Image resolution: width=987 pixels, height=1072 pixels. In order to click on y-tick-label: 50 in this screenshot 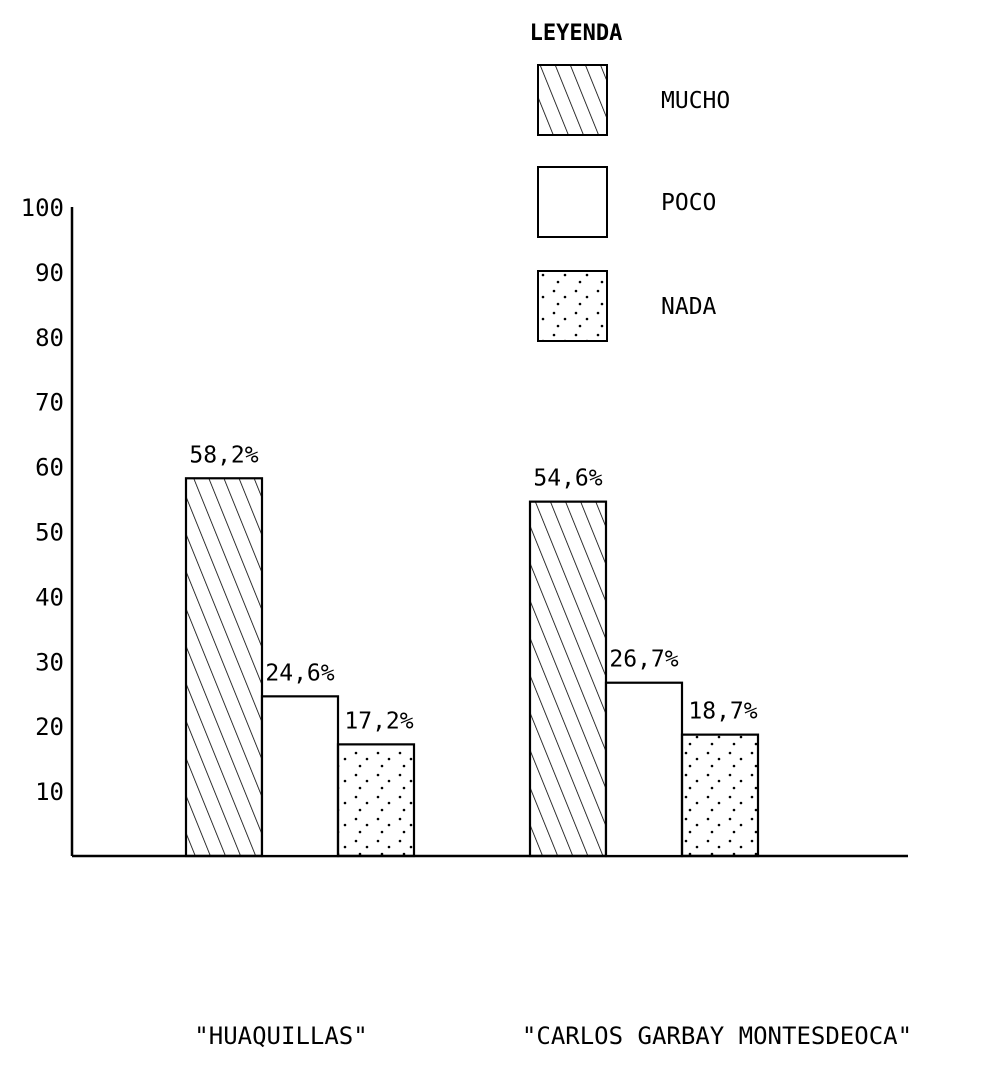, I will do `click(49, 533)`.